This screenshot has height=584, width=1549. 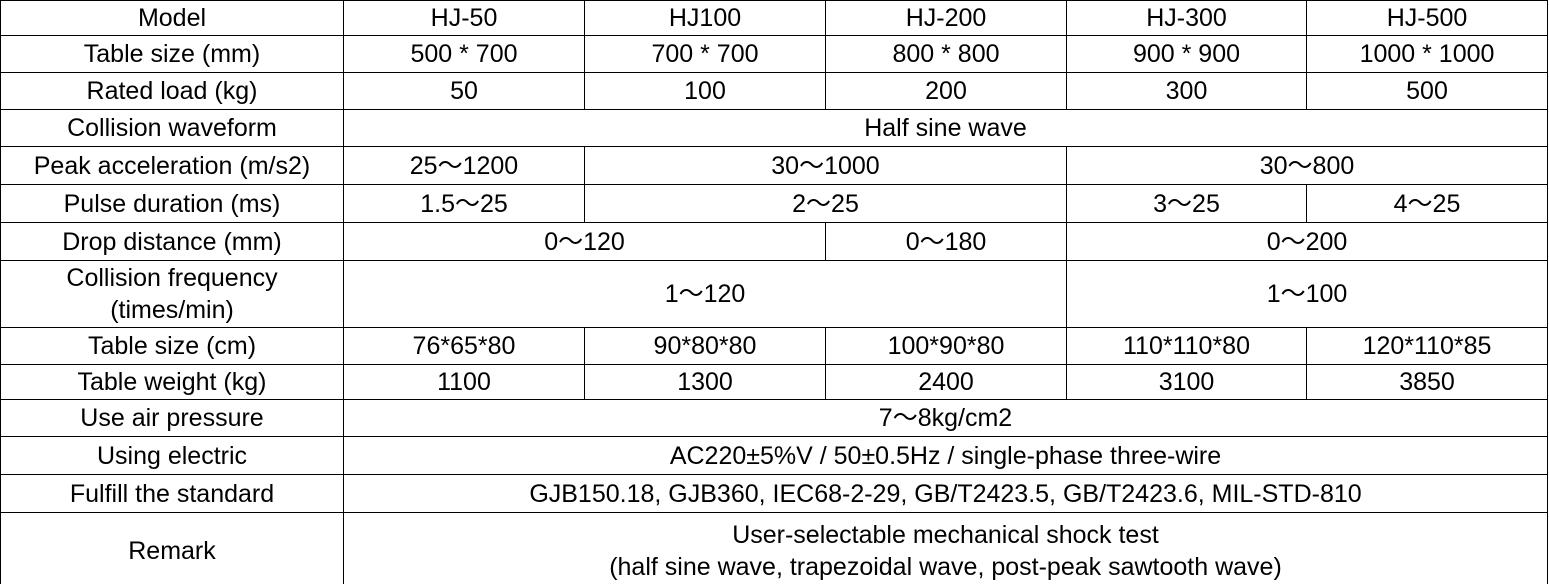 I want to click on row-rated-load: Rated load (kg) 50 100 200 300 500, so click(x=774, y=91).